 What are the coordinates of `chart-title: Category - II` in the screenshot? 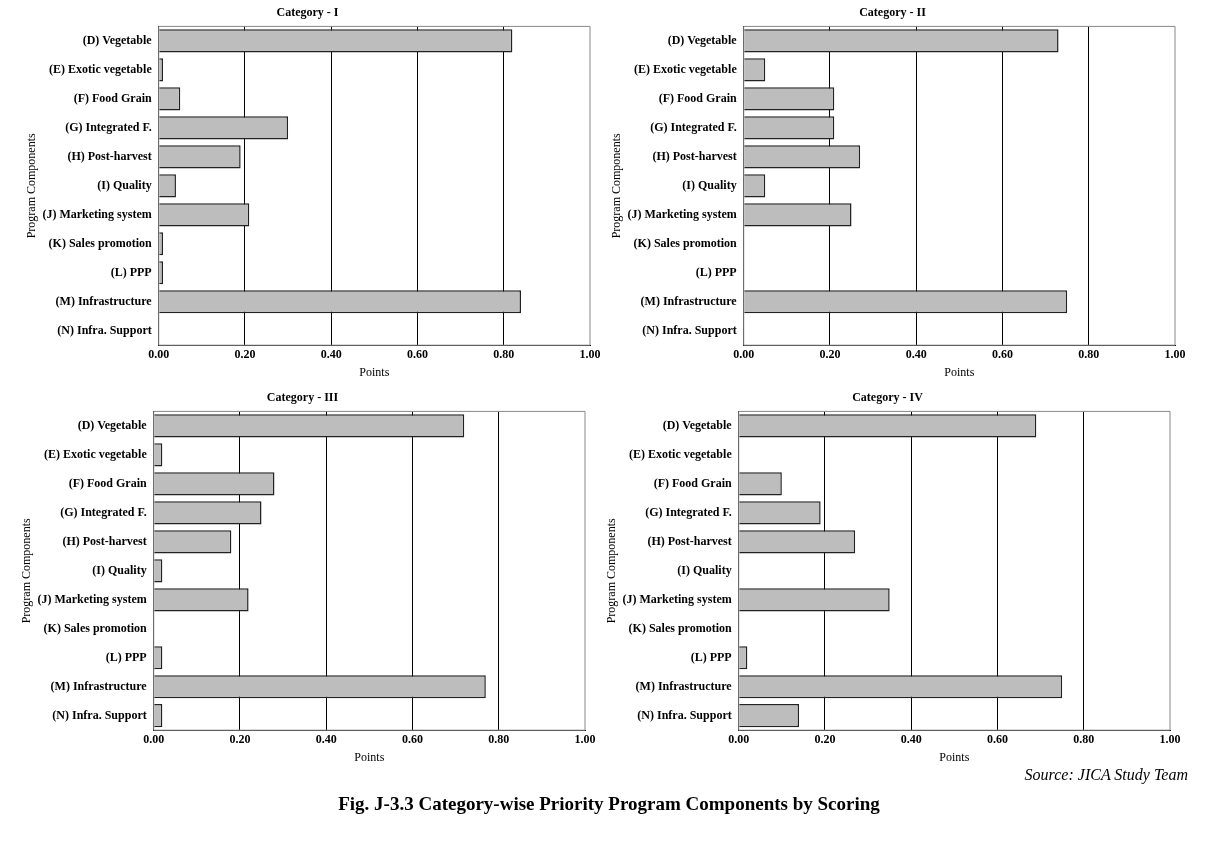 It's located at (893, 12).